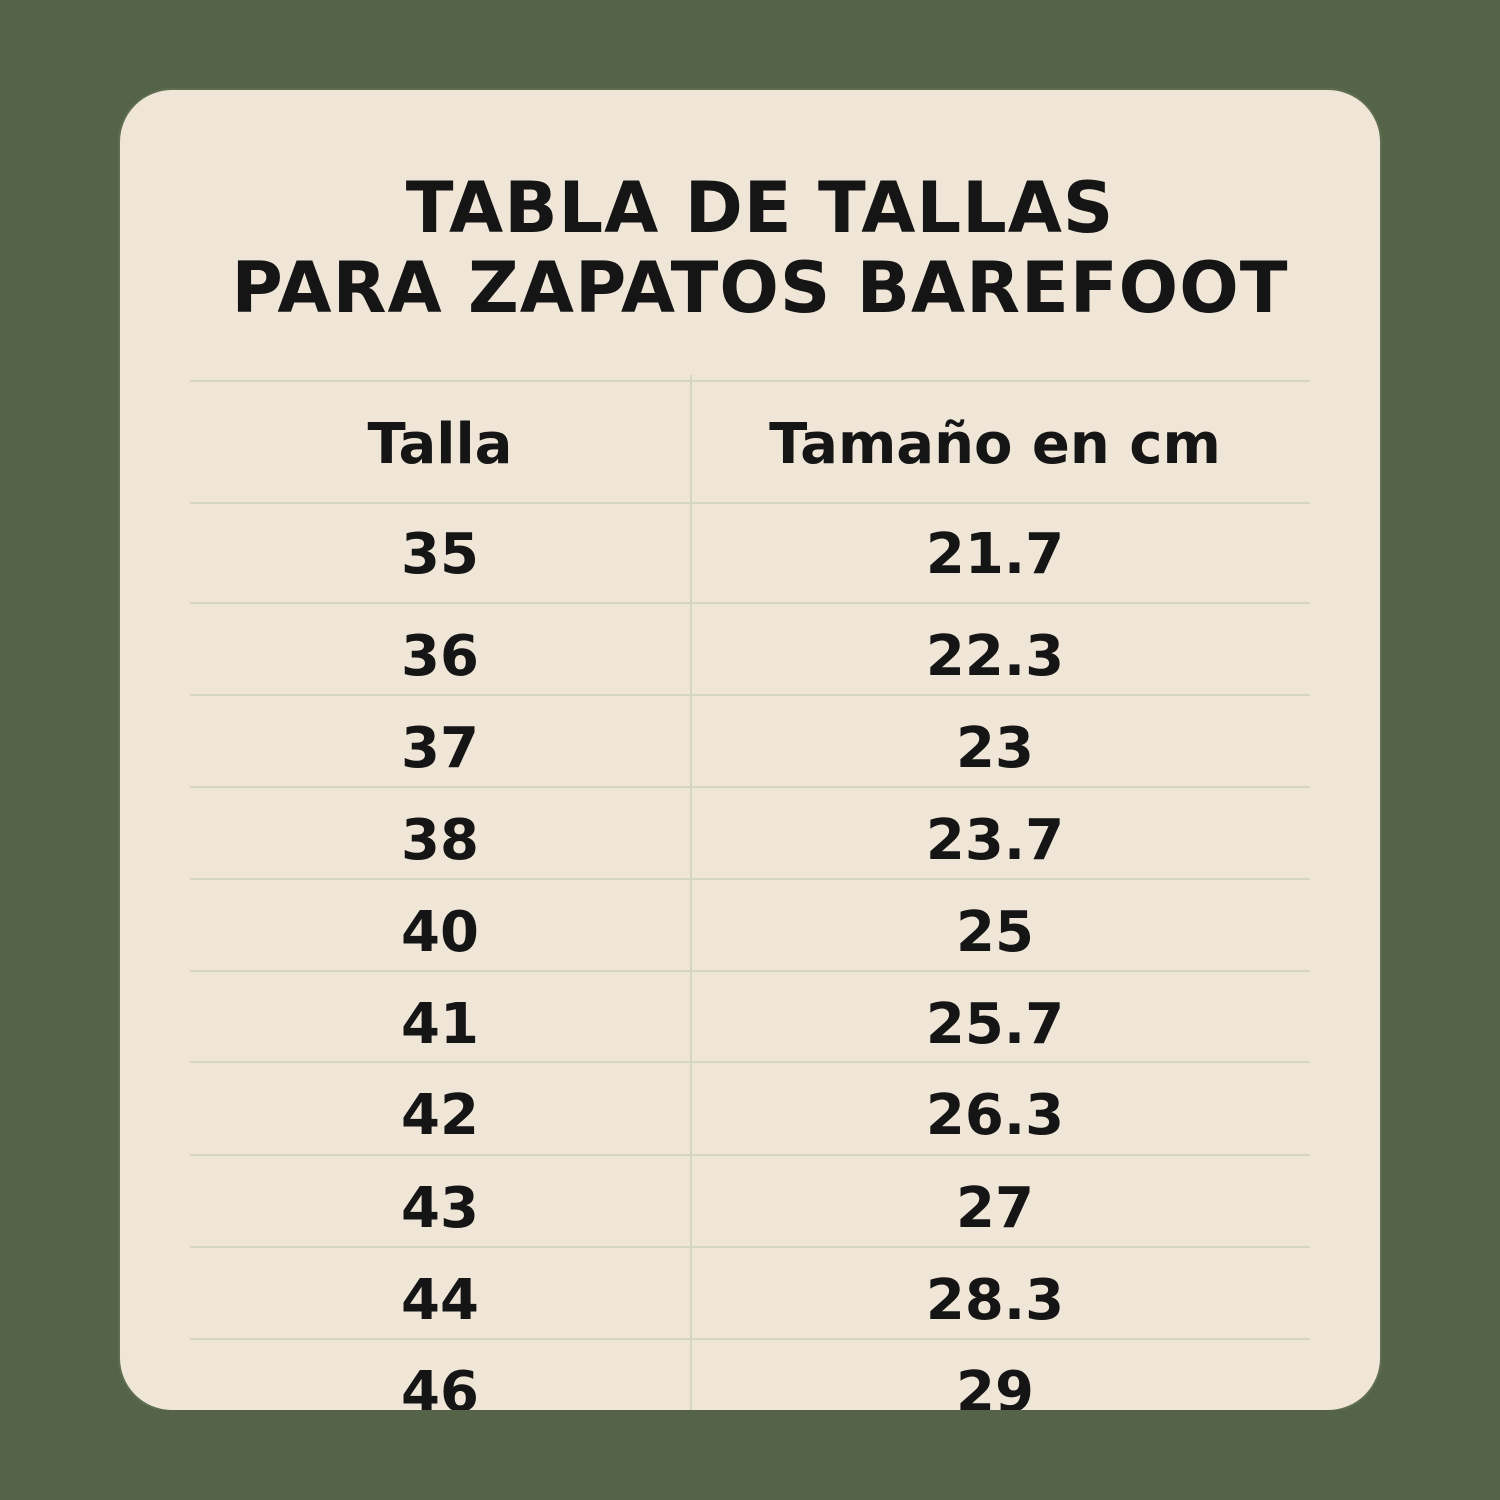 This screenshot has height=1500, width=1500. What do you see at coordinates (995, 444) in the screenshot?
I see `header-length-cm: Tamaño en cm` at bounding box center [995, 444].